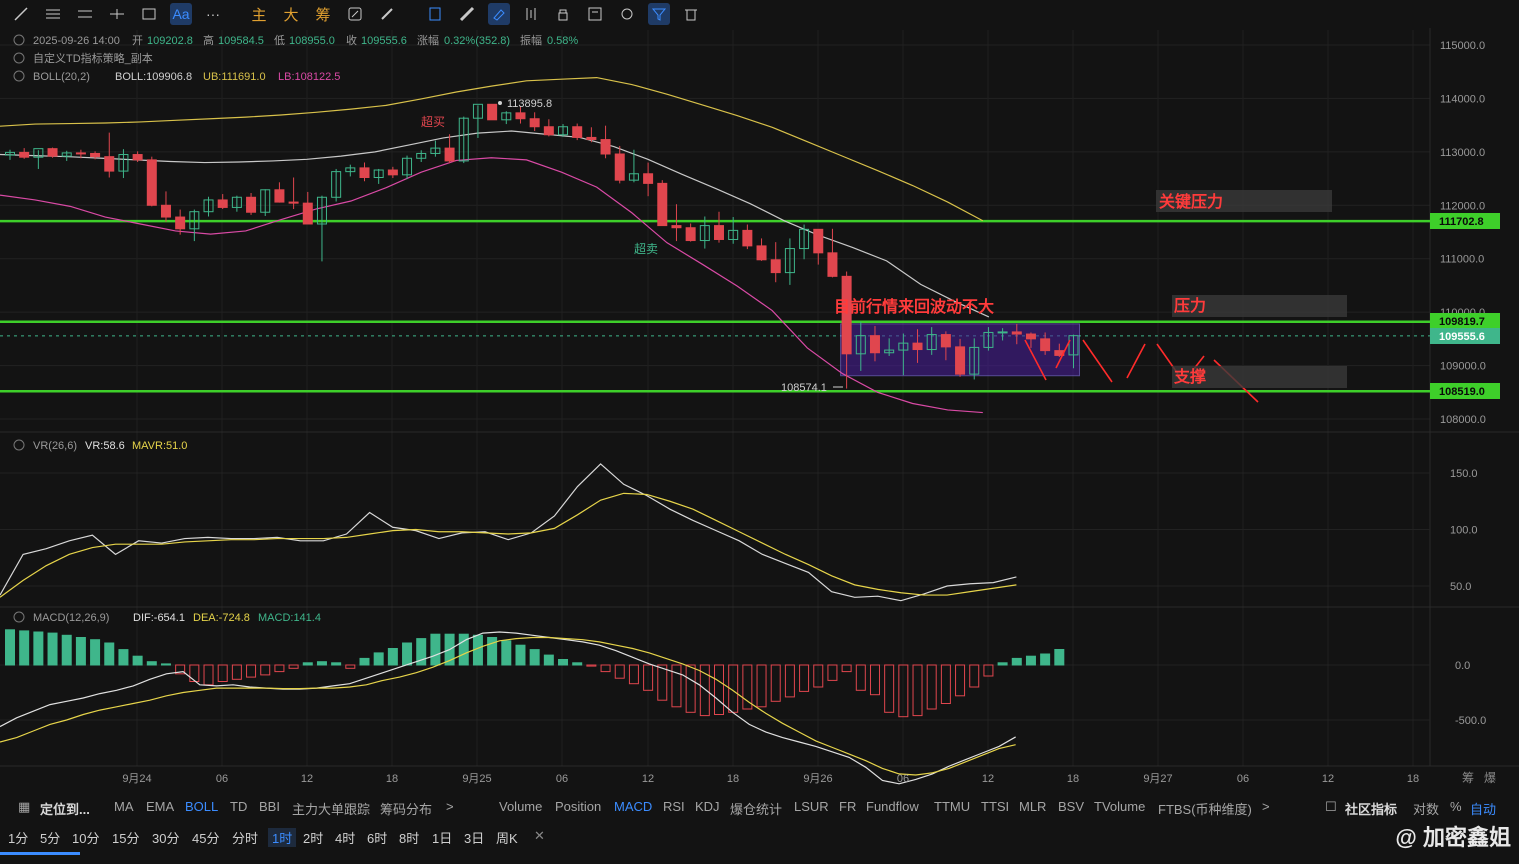 The width and height of the screenshot is (1519, 864). Describe the element at coordinates (213, 14) in the screenshot. I see `more-icon: ···` at that location.